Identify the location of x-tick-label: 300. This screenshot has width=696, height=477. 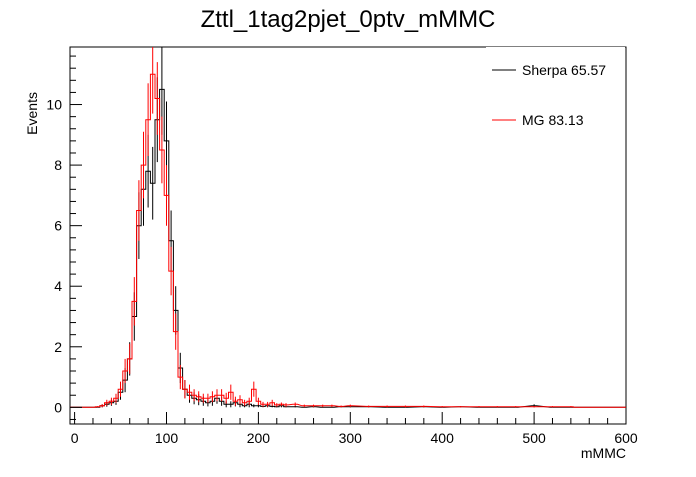
(351, 438).